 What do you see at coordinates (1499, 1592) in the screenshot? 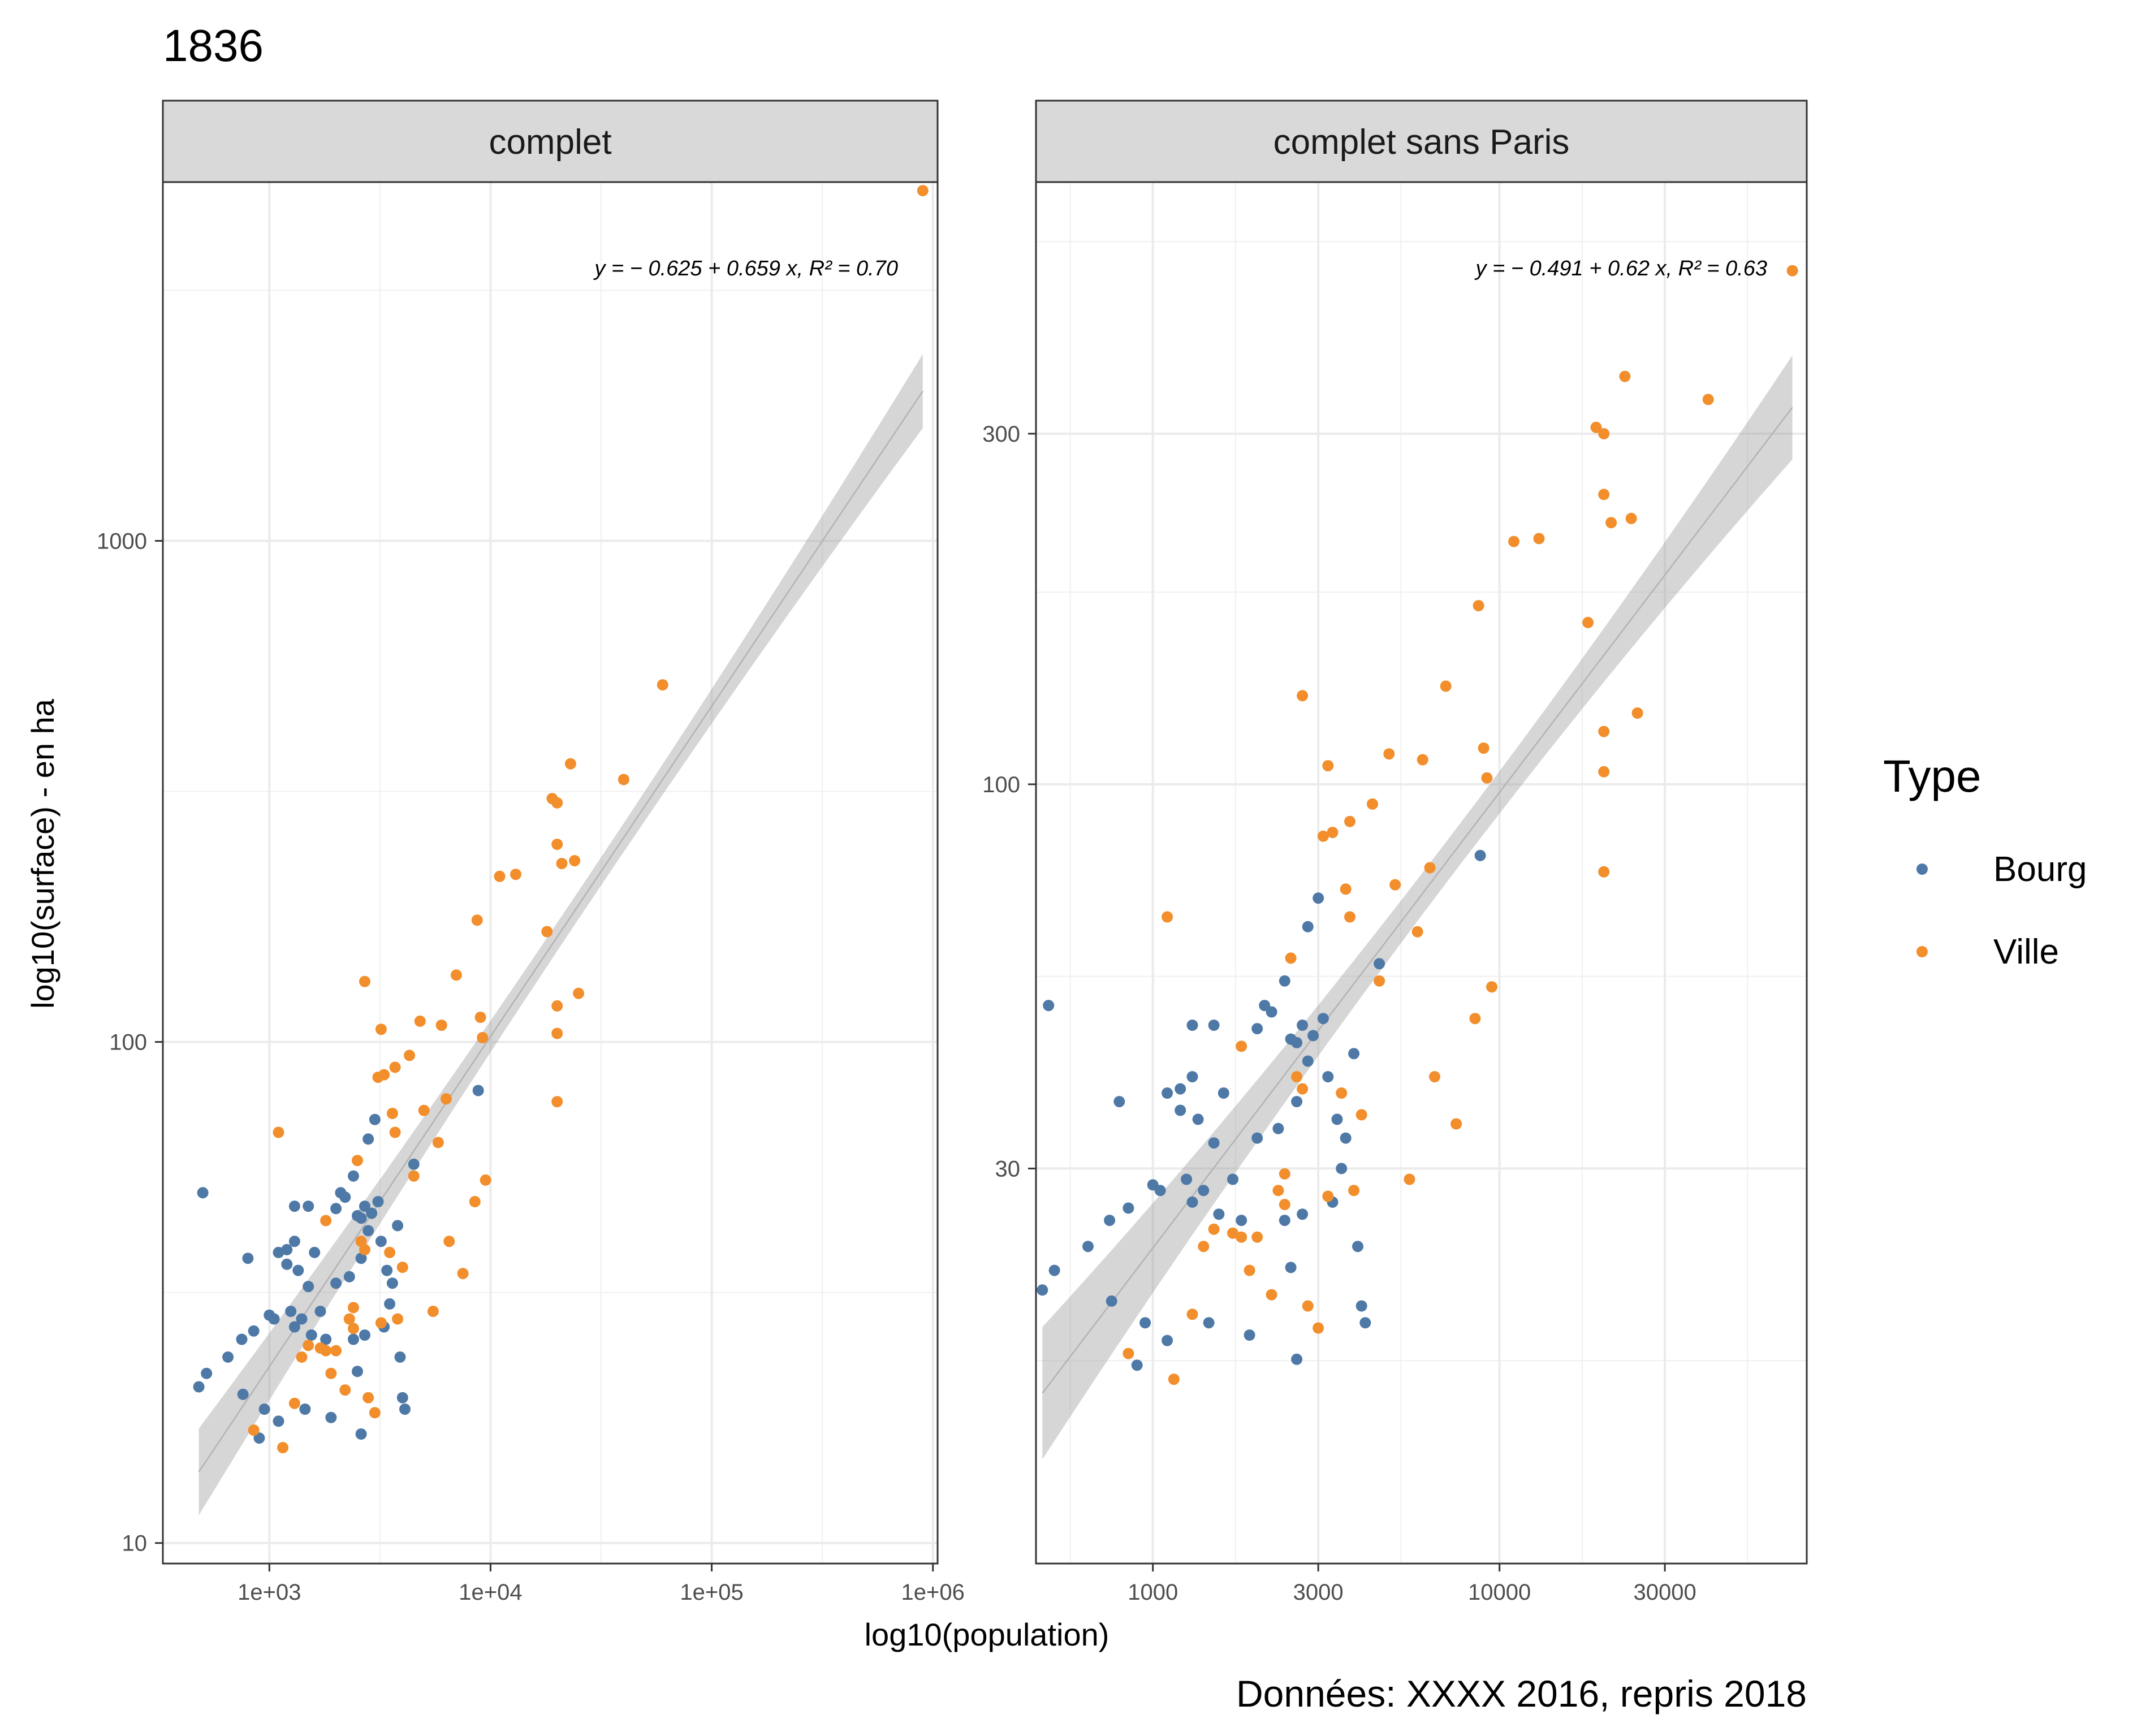
I see `x-tick-label: 10000` at bounding box center [1499, 1592].